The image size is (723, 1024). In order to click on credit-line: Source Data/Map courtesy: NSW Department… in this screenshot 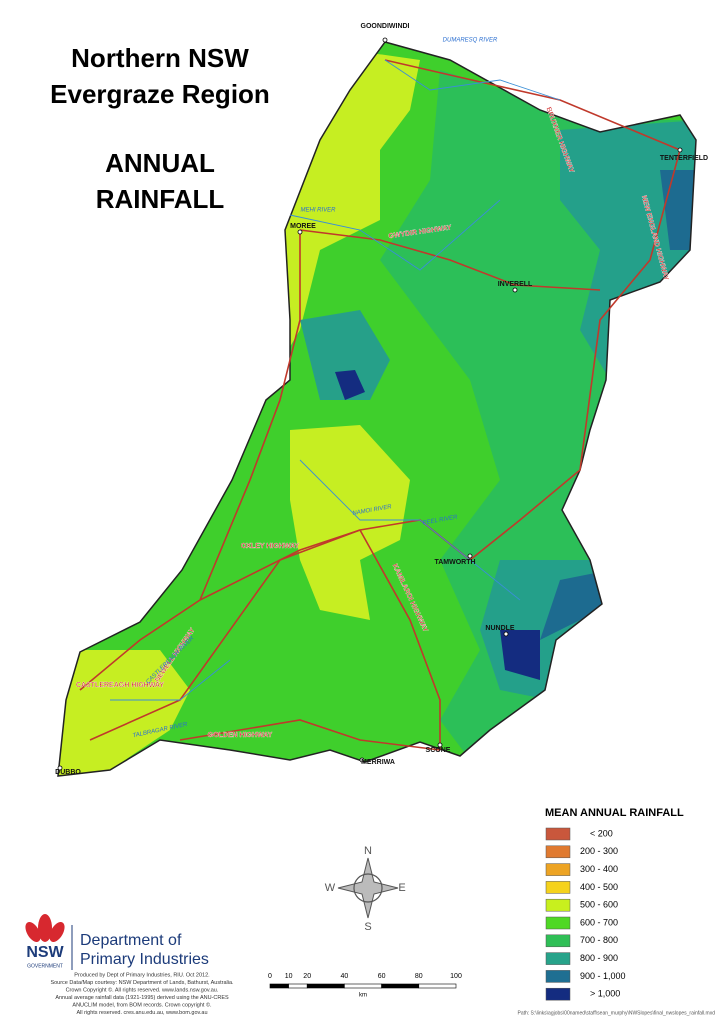, I will do `click(142, 983)`.